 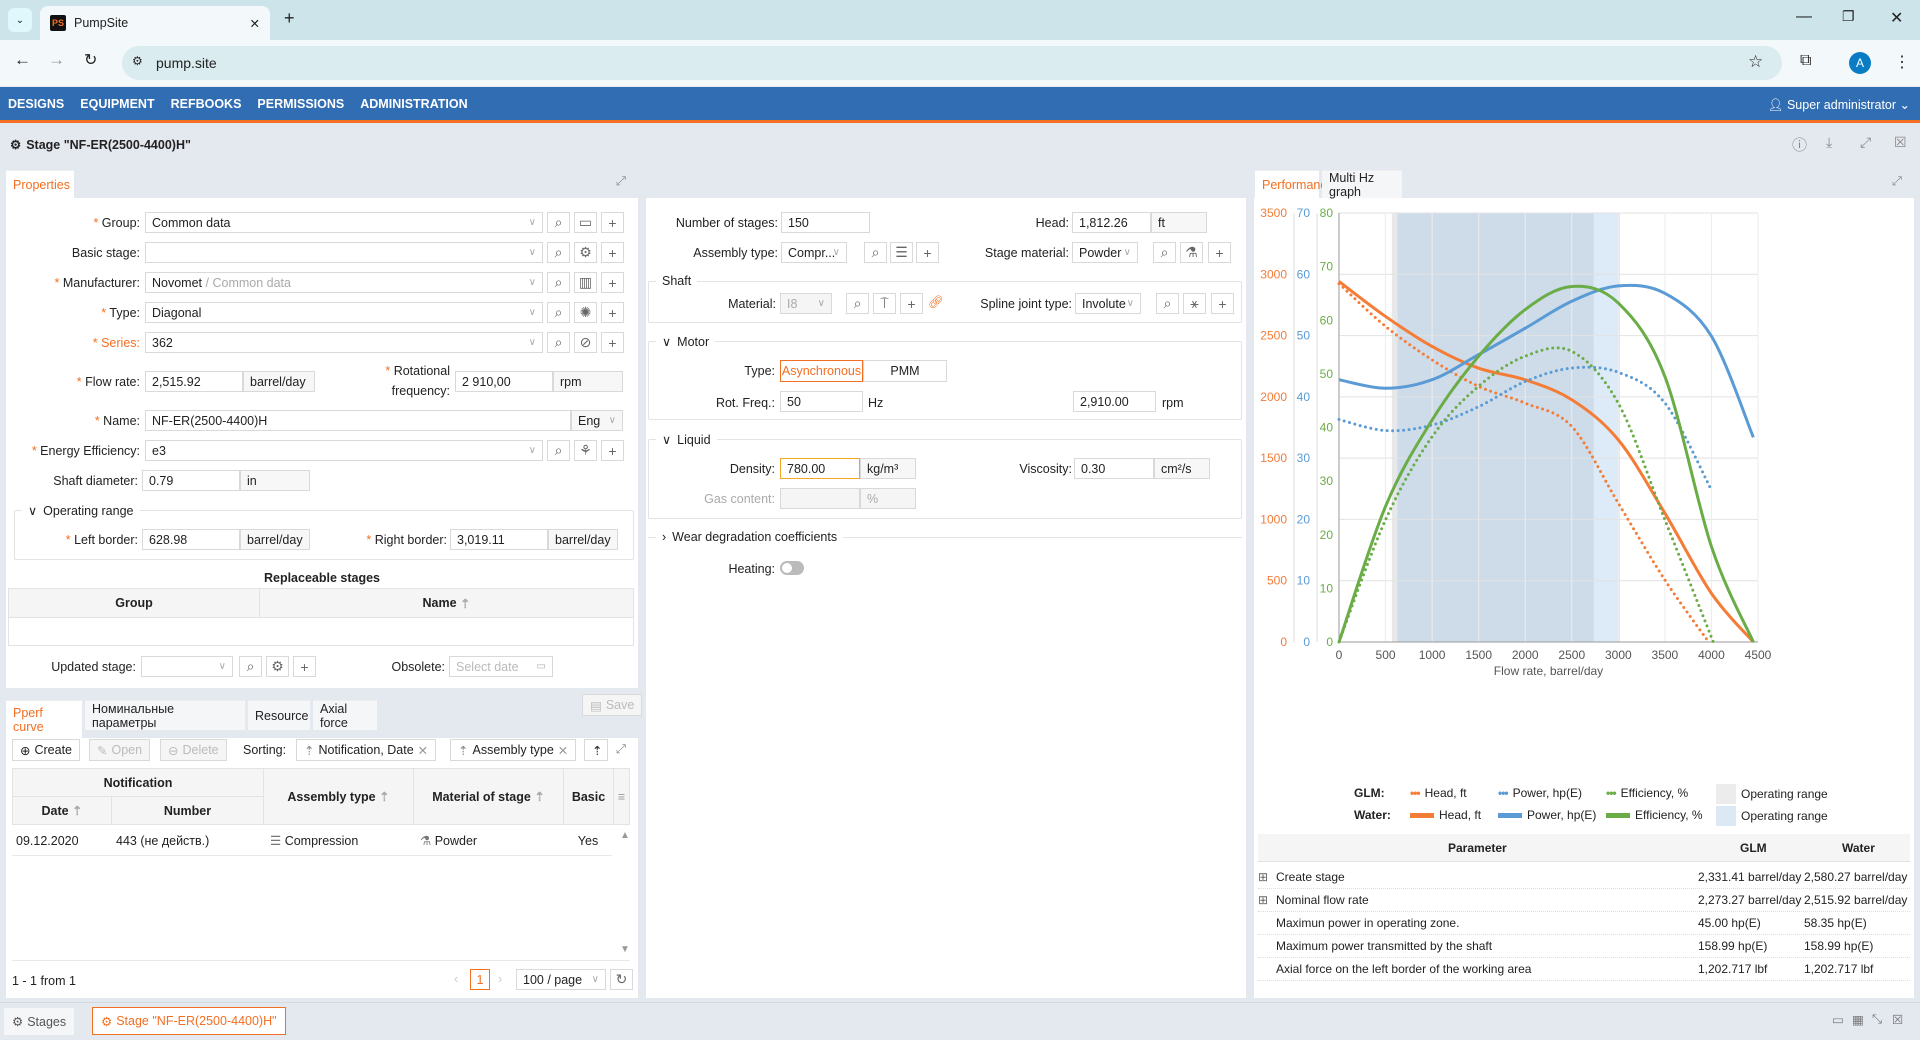 What do you see at coordinates (597, 420) in the screenshot?
I see `language-select: Eng ∨` at bounding box center [597, 420].